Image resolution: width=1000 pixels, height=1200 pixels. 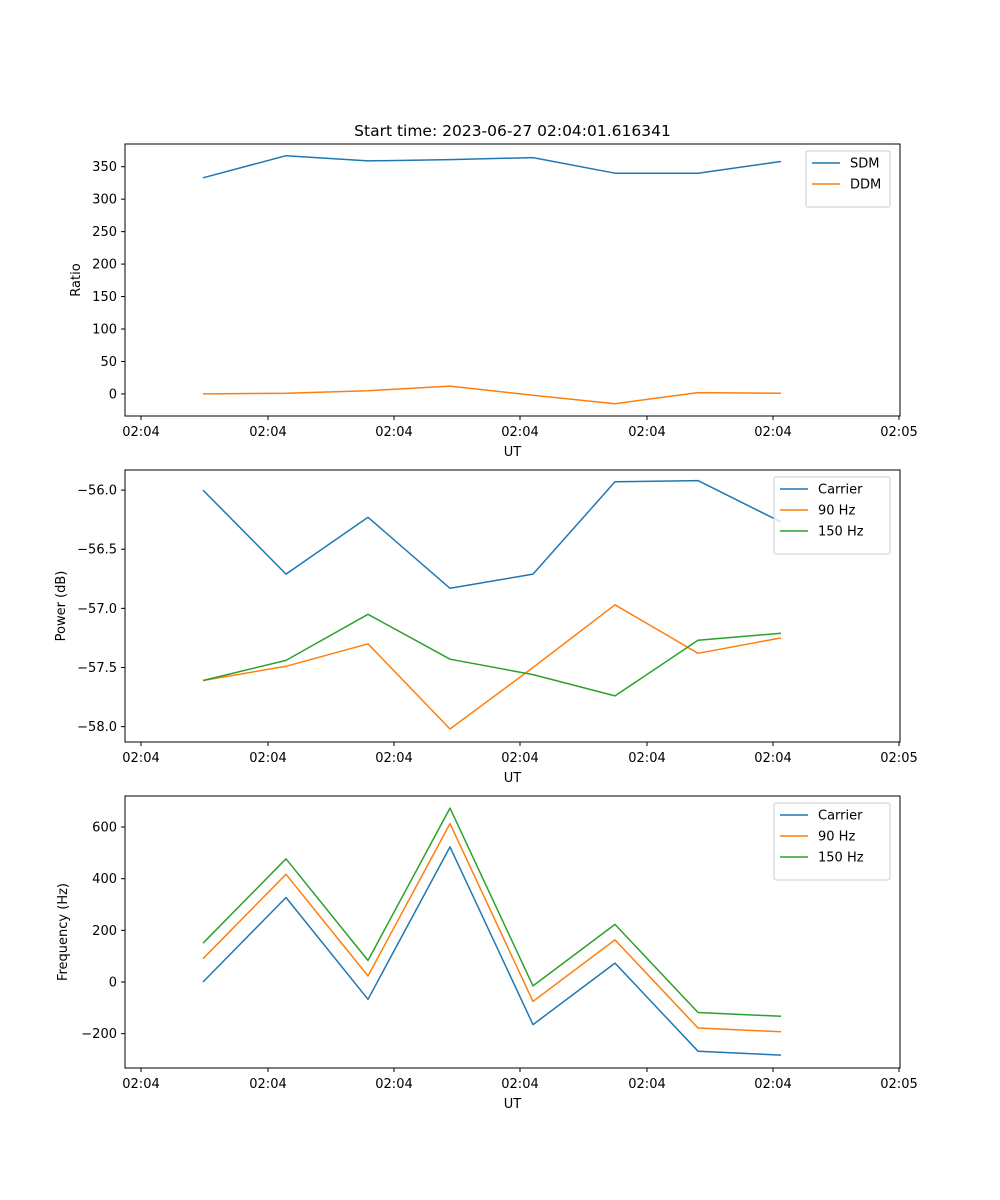 I want to click on y-tick-label: 250, so click(x=104, y=232).